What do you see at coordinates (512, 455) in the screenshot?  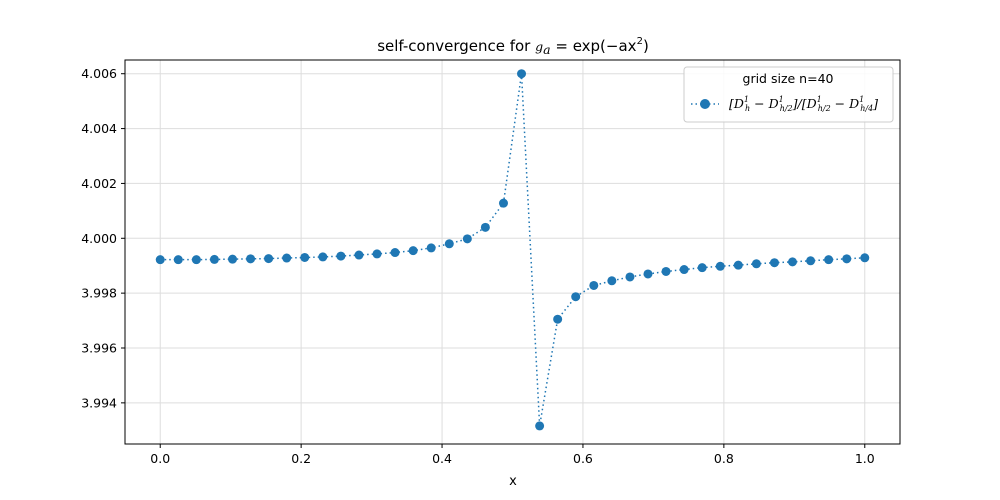 I see `x-axis: 0.0 0.2 0.4 0.6 0.8 1.0` at bounding box center [512, 455].